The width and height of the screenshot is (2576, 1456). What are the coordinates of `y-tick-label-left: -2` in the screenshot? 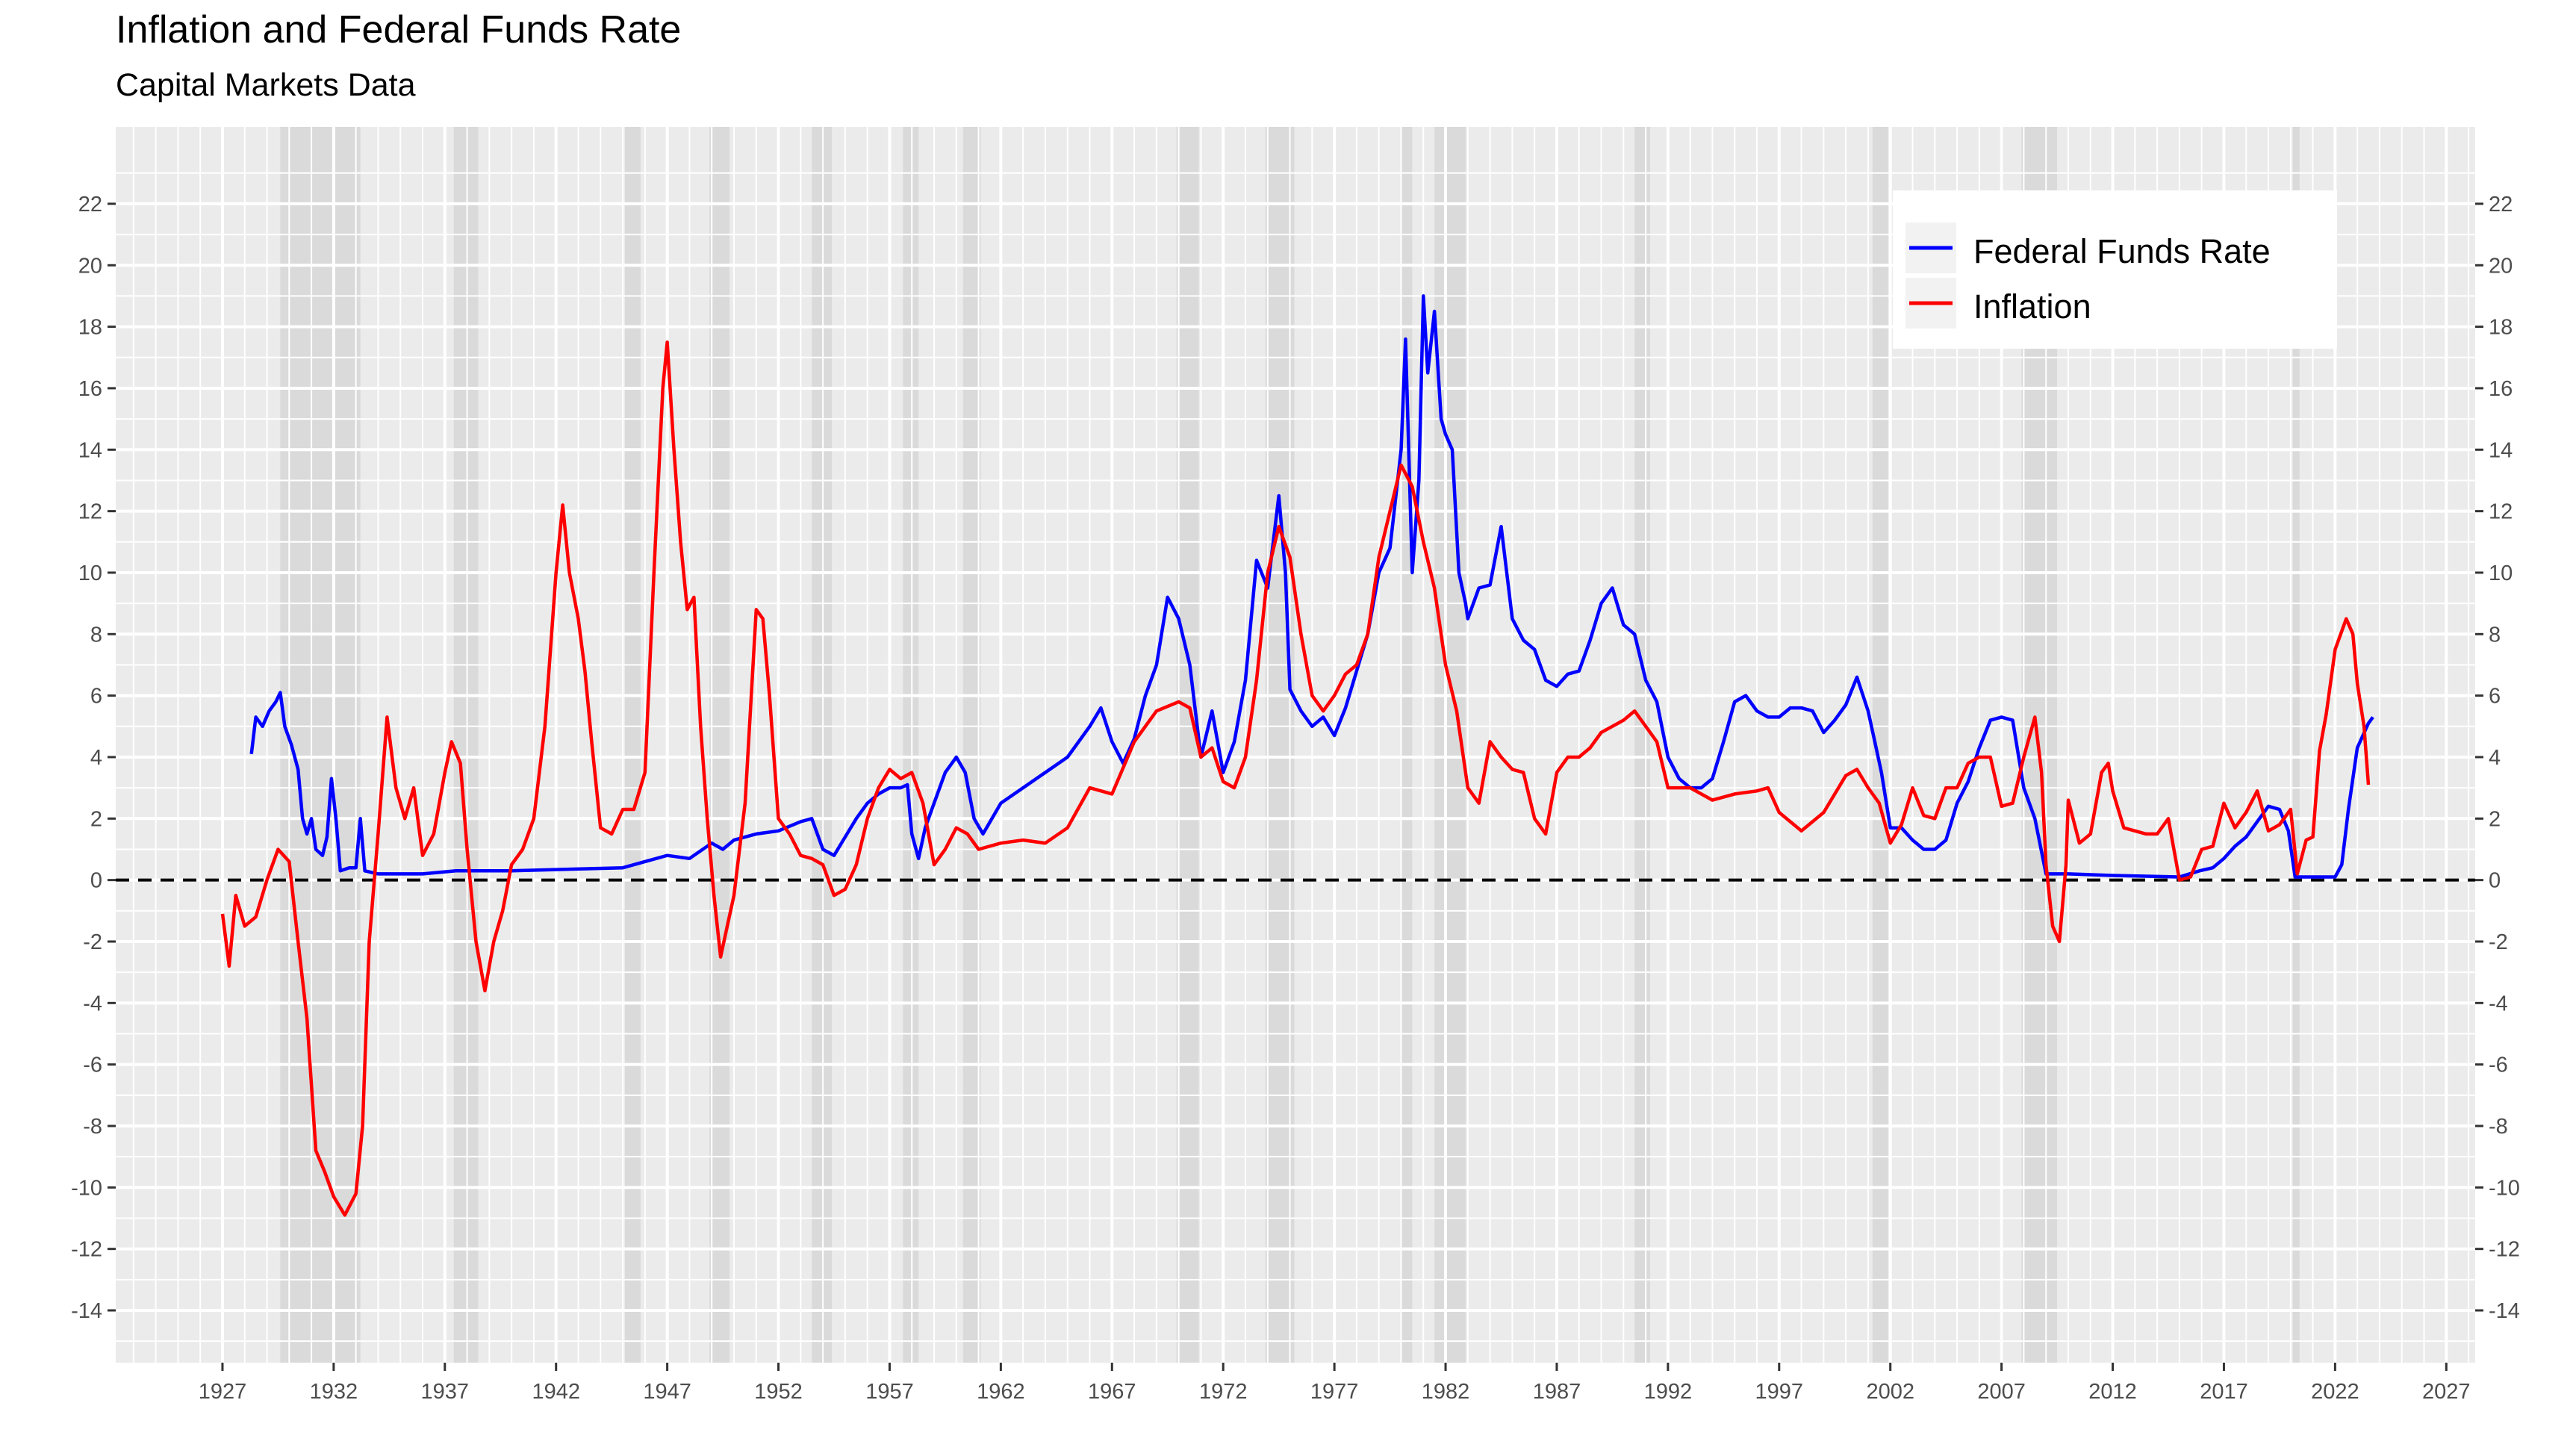 It's located at (92, 942).